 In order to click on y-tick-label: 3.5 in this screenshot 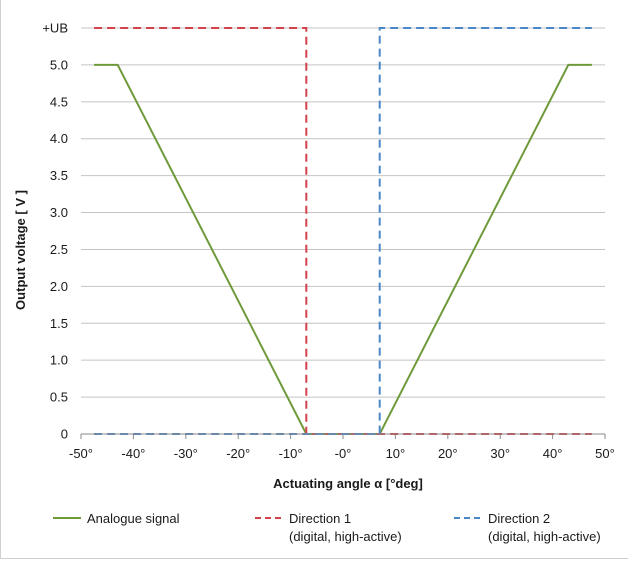, I will do `click(59, 175)`.